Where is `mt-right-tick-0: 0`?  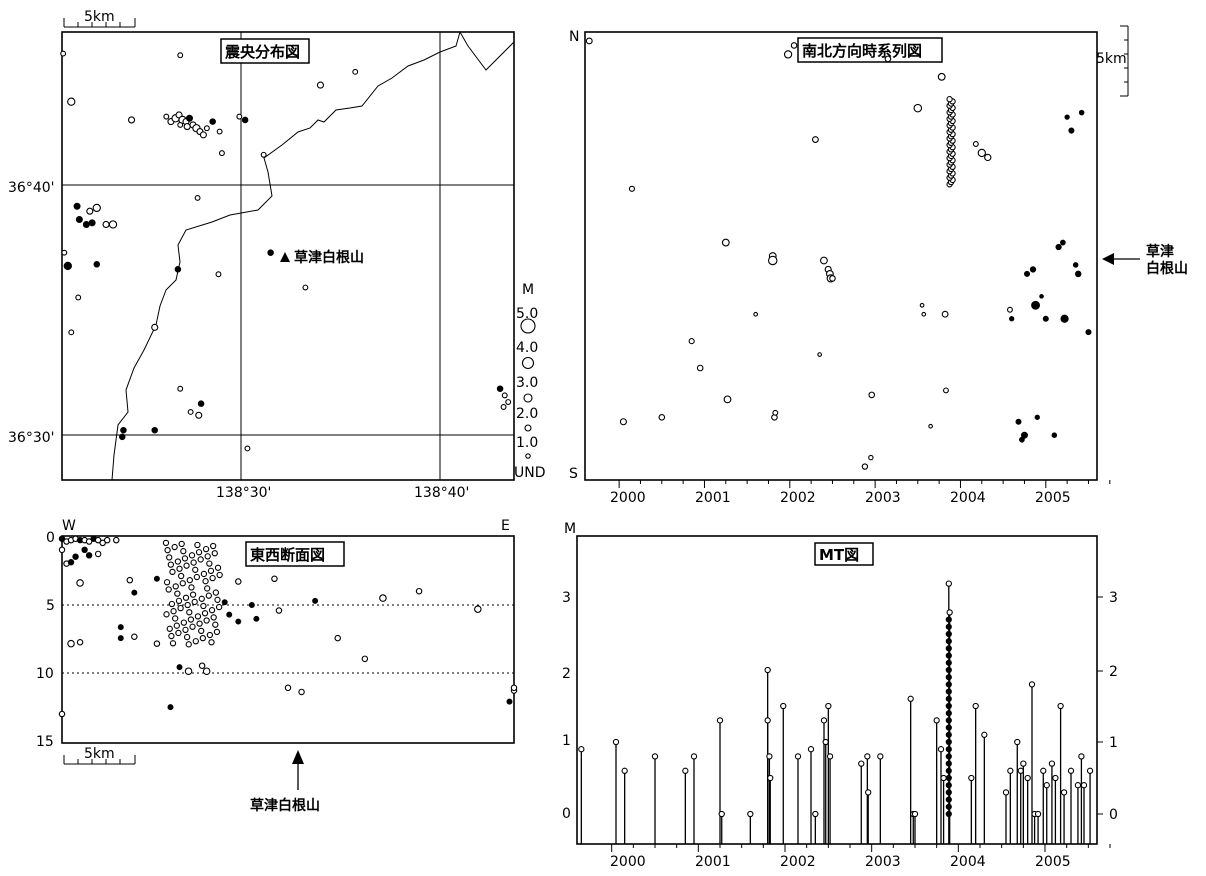 mt-right-tick-0: 0 is located at coordinates (1113, 815).